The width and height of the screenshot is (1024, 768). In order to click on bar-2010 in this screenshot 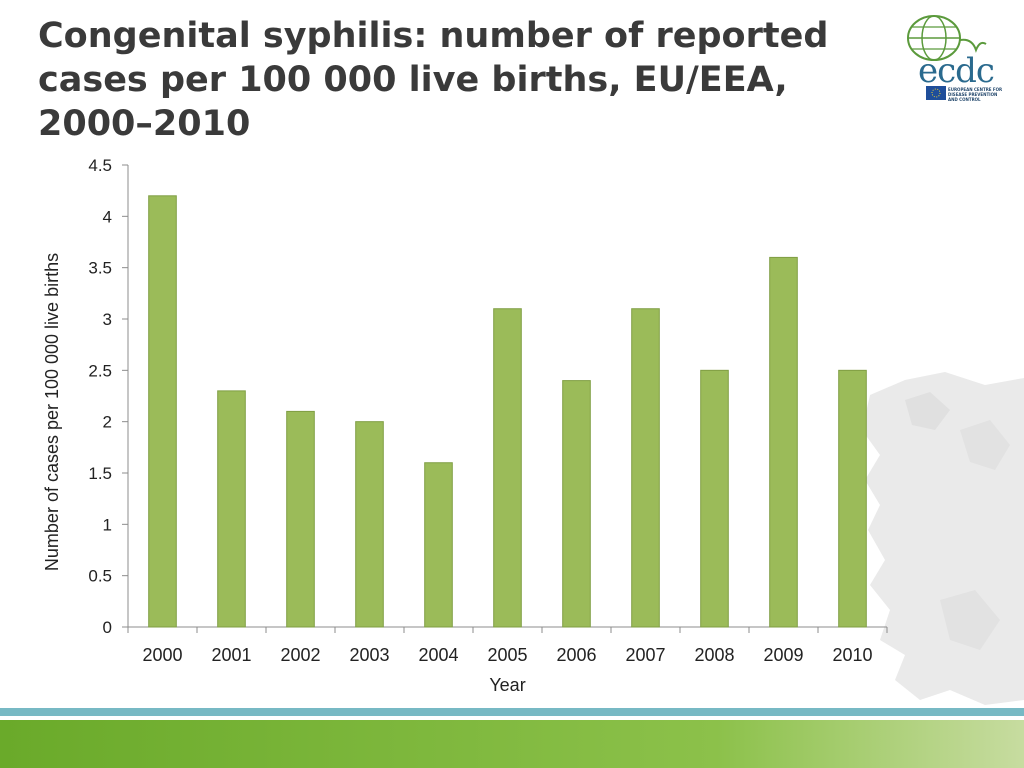, I will do `click(852, 498)`.